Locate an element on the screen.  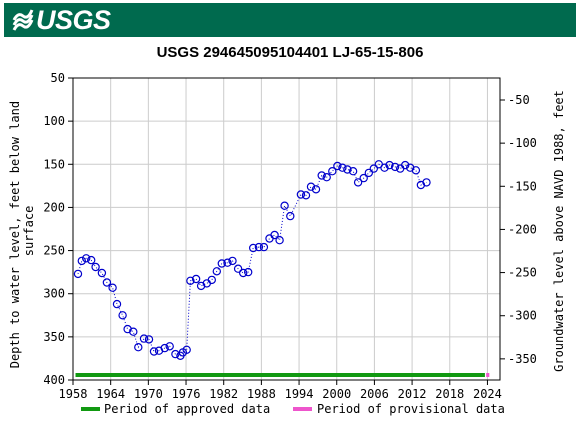
x-tick-label: 1970 is located at coordinates (148, 394).